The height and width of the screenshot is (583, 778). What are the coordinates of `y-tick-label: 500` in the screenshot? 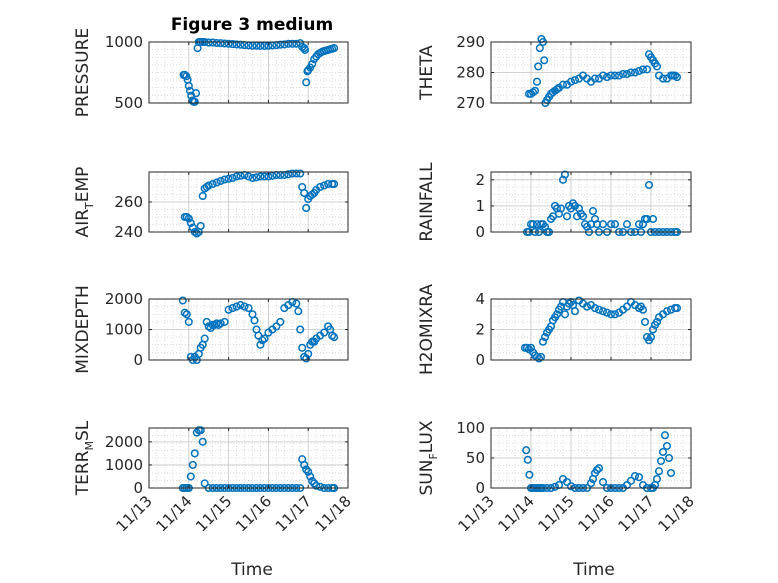 It's located at (128, 103).